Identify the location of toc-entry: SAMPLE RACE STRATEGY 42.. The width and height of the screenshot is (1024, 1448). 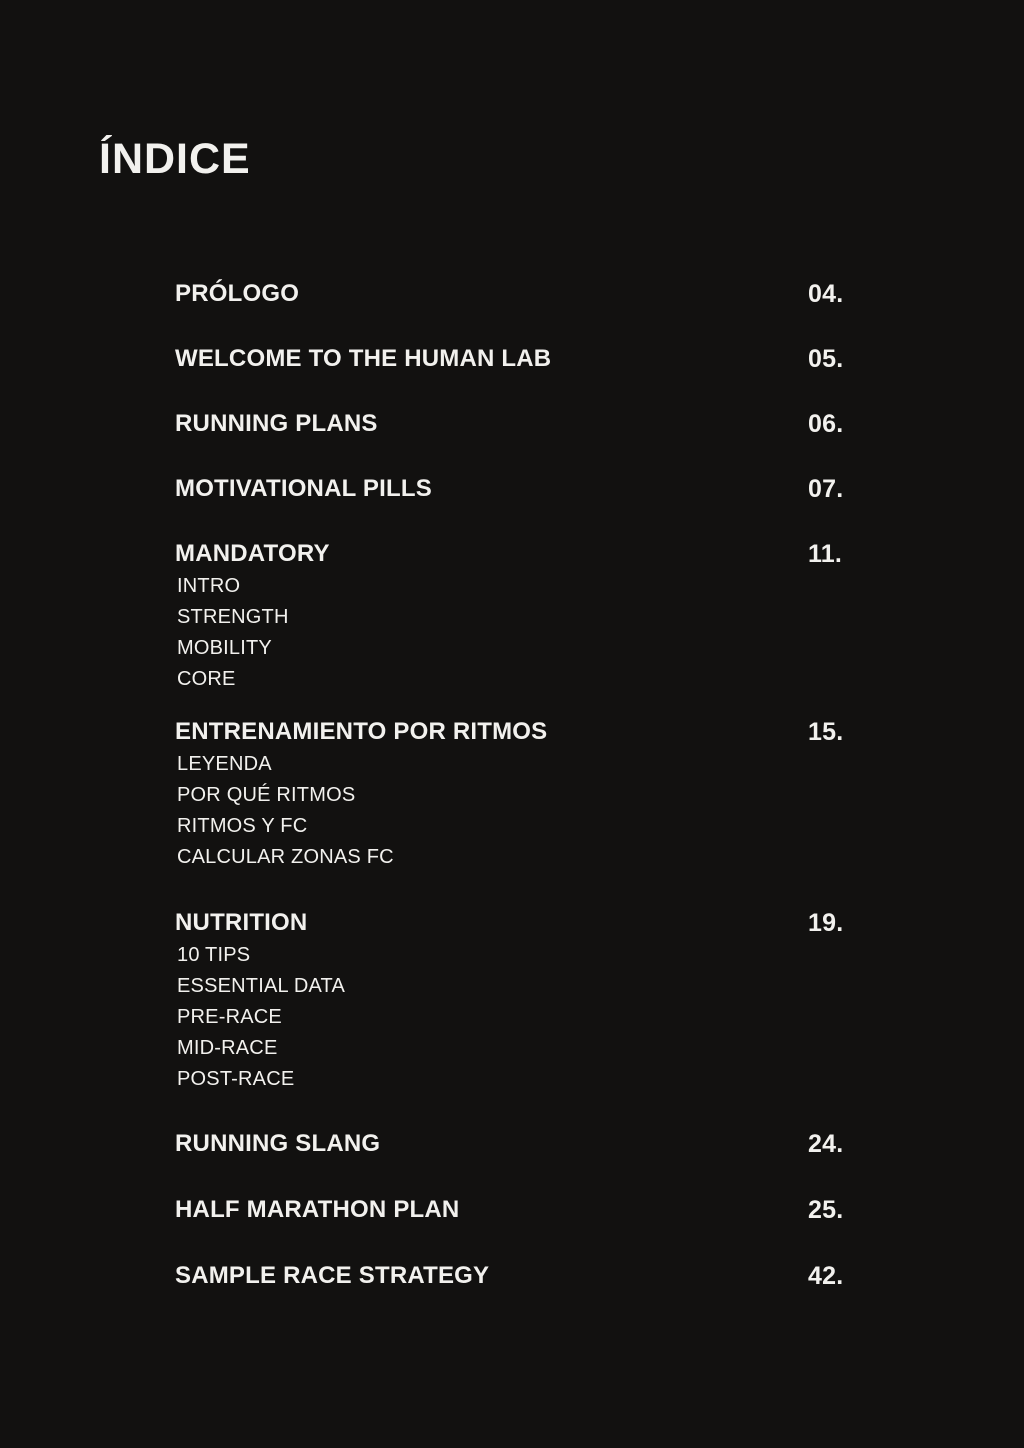
(522, 1275).